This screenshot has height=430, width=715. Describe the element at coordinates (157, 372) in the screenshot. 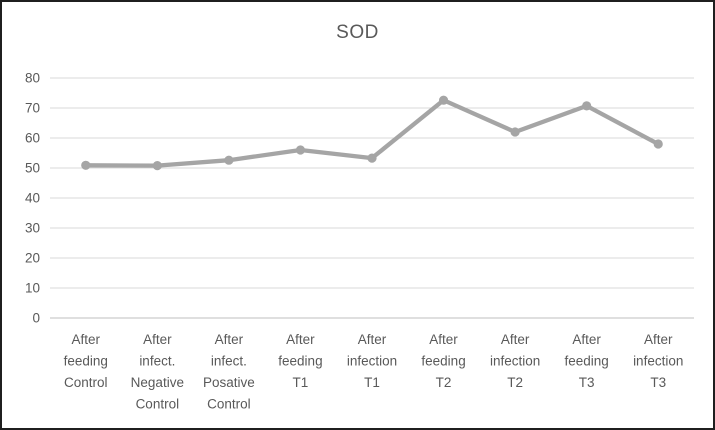

I see `x-axis-category-label: After infect. Negative Control` at that location.